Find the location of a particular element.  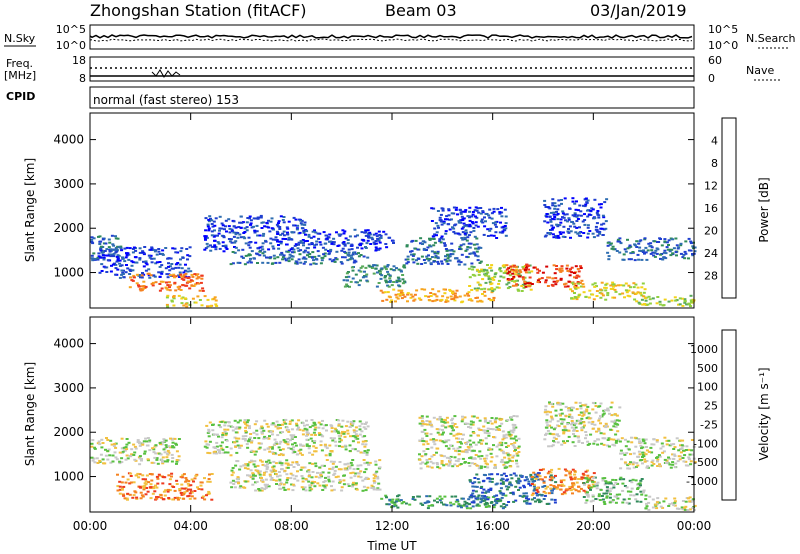

colorbar-tick-label: 24 is located at coordinates (711, 253).